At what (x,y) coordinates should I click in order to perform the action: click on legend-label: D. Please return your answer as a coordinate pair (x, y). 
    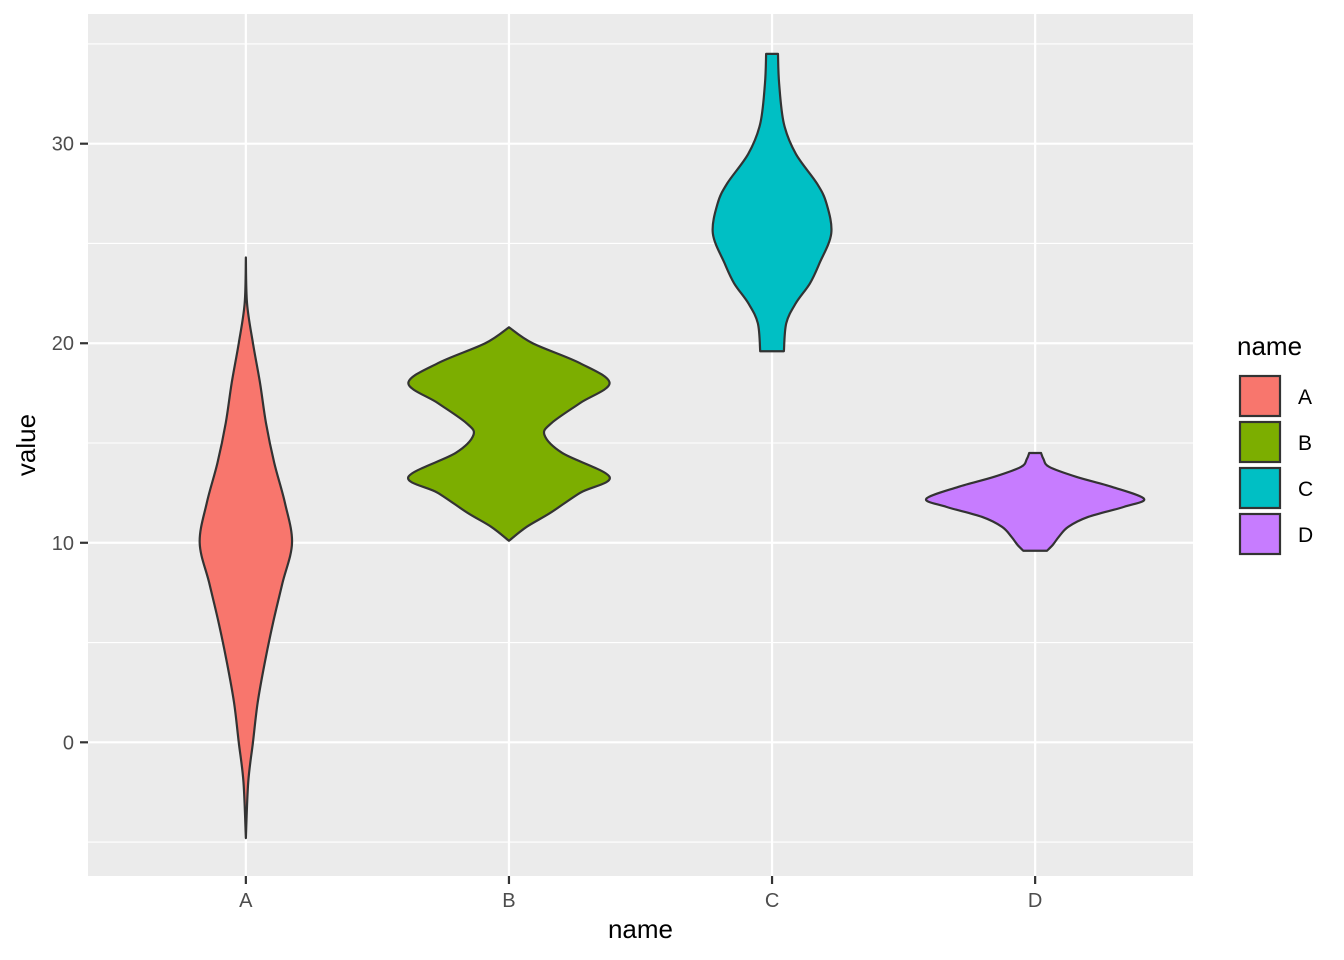
    Looking at the image, I should click on (1305, 535).